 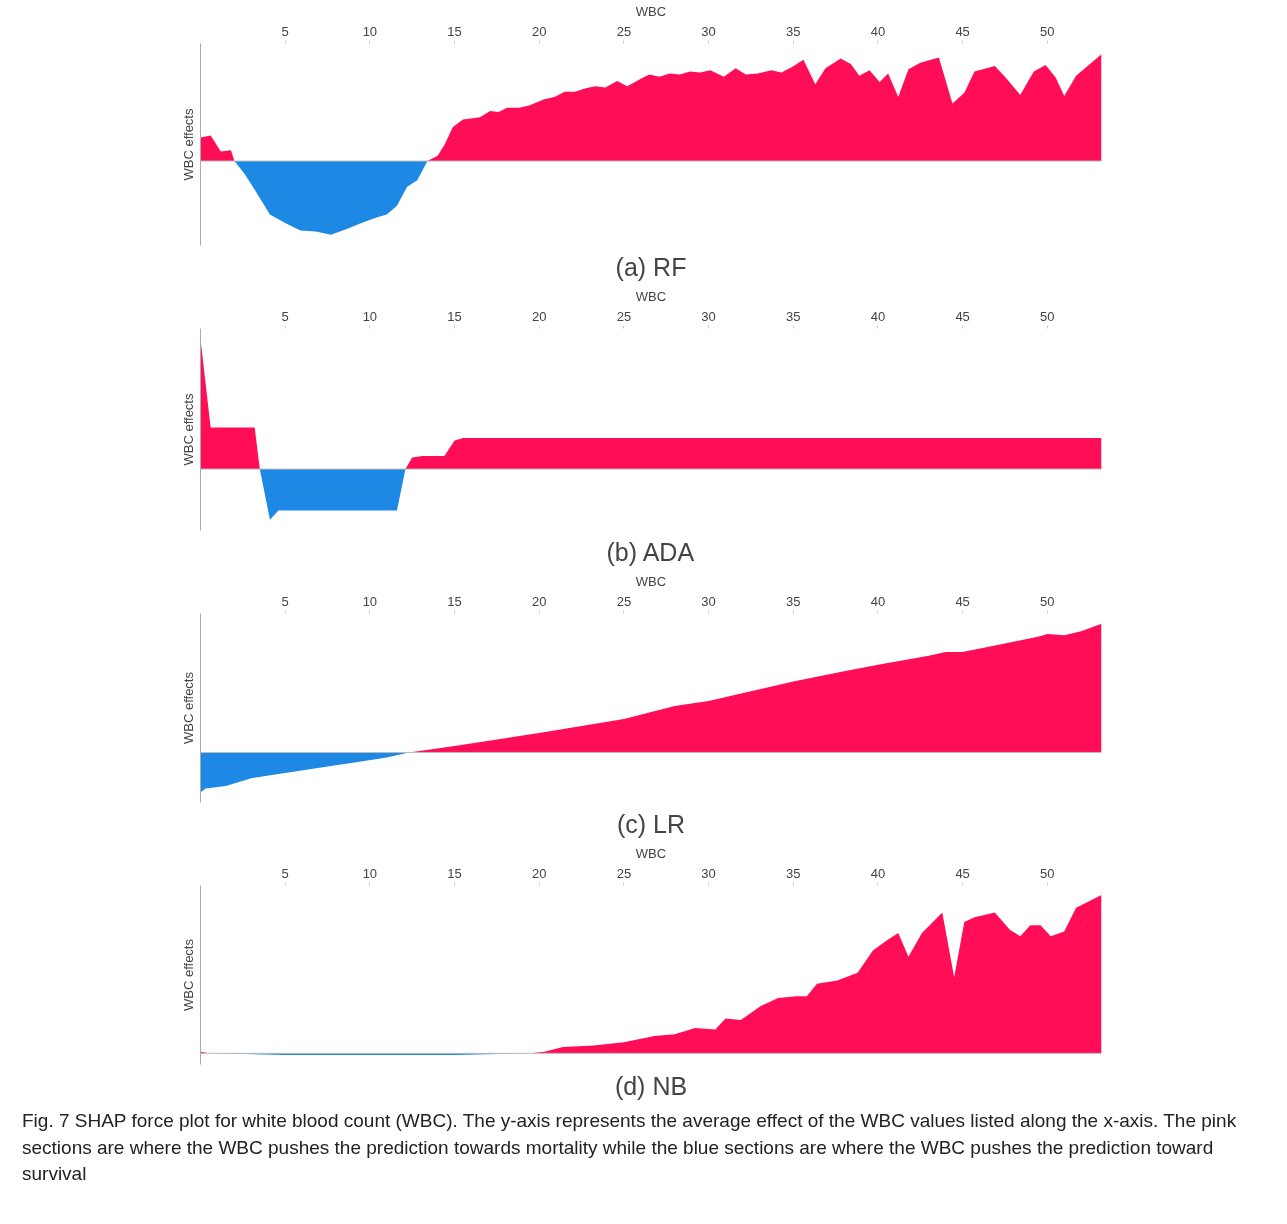 I want to click on text: (c) LR, so click(x=651, y=823).